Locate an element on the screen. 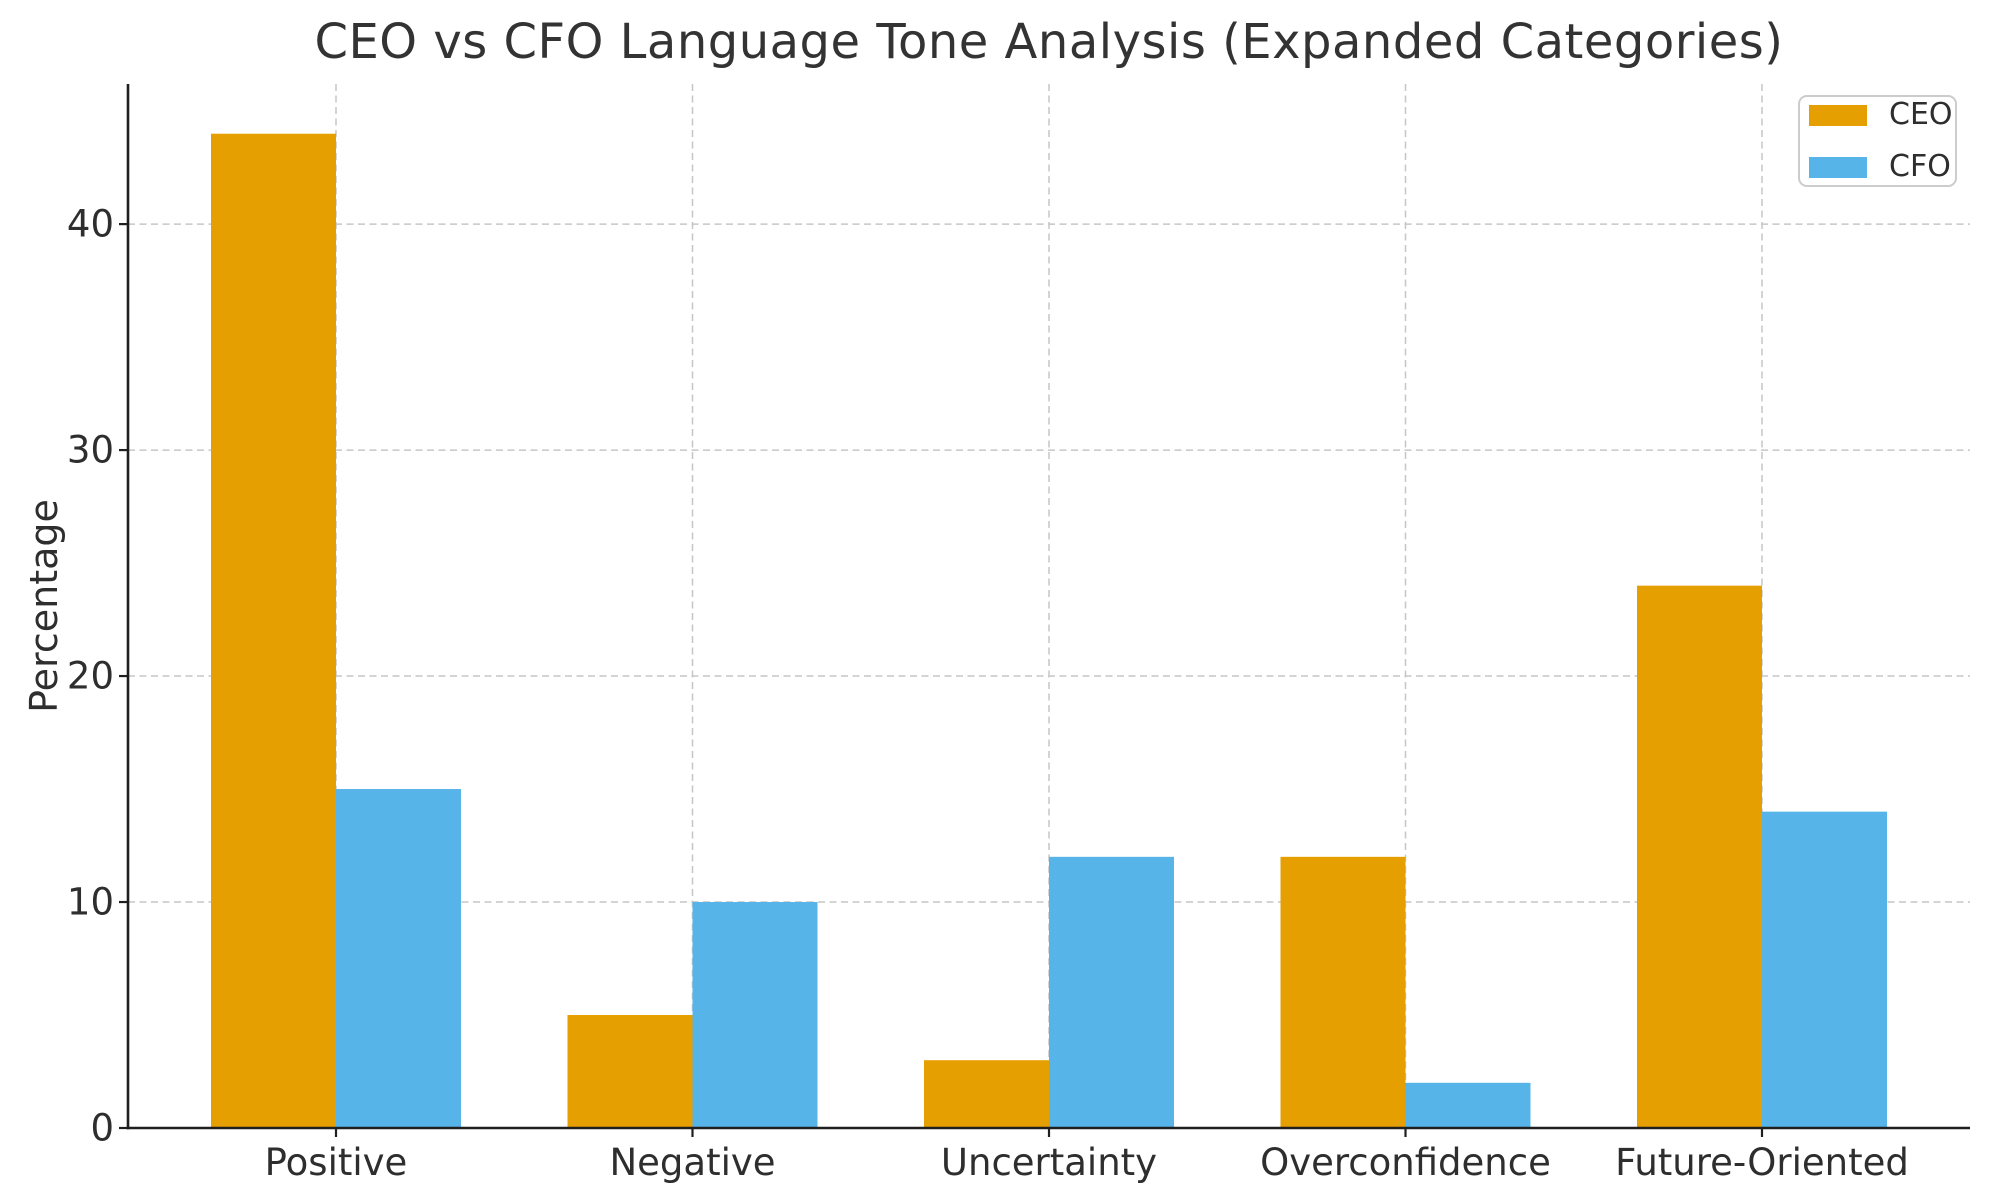  legend-swatch-cfo is located at coordinates (1838, 167).